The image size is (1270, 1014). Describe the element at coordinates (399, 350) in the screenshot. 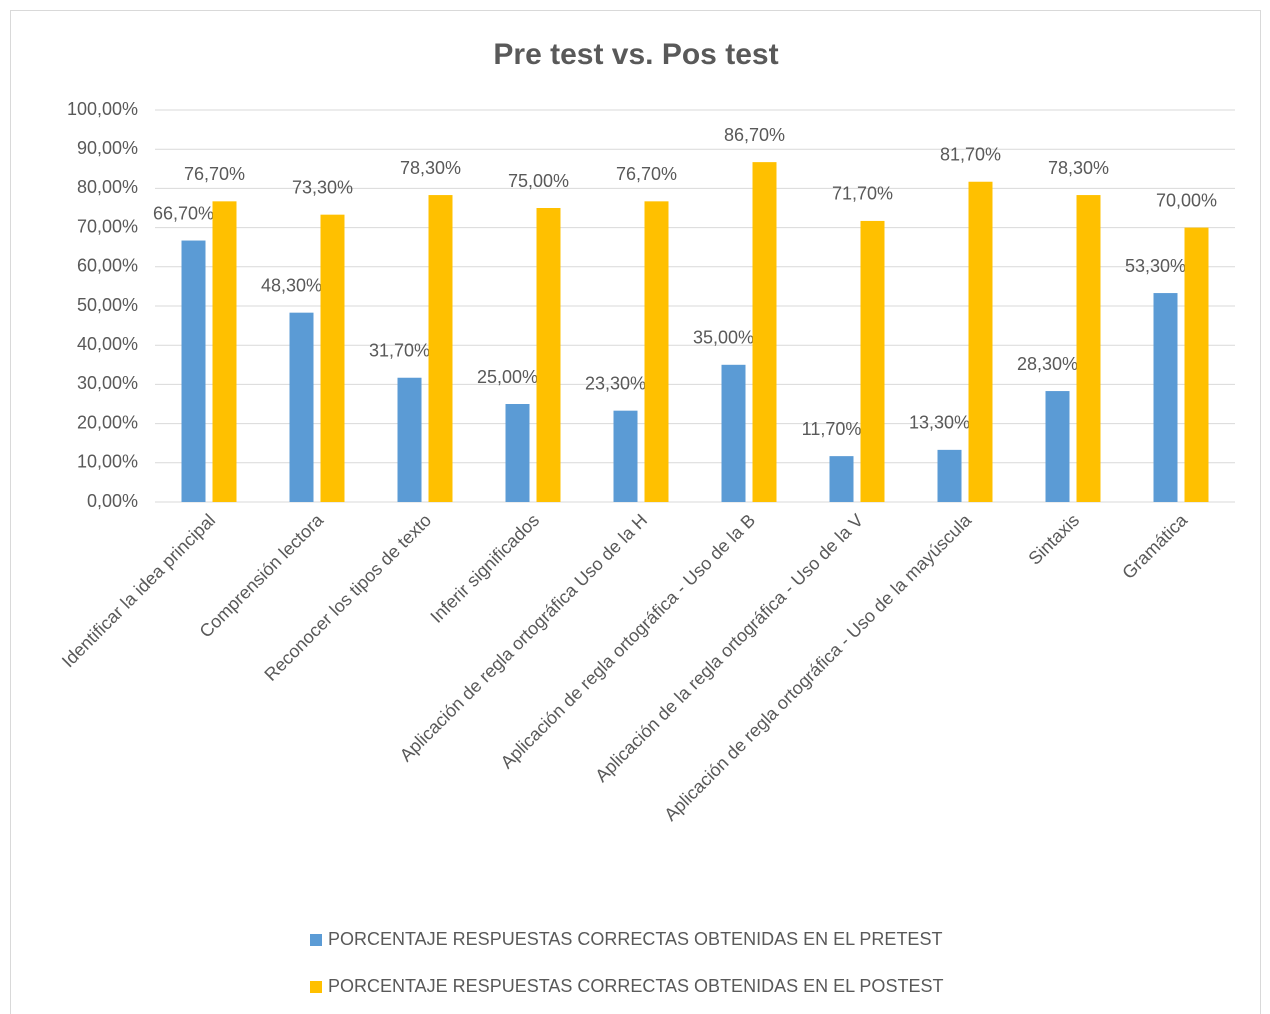

I see `data-label: 31,70%` at that location.